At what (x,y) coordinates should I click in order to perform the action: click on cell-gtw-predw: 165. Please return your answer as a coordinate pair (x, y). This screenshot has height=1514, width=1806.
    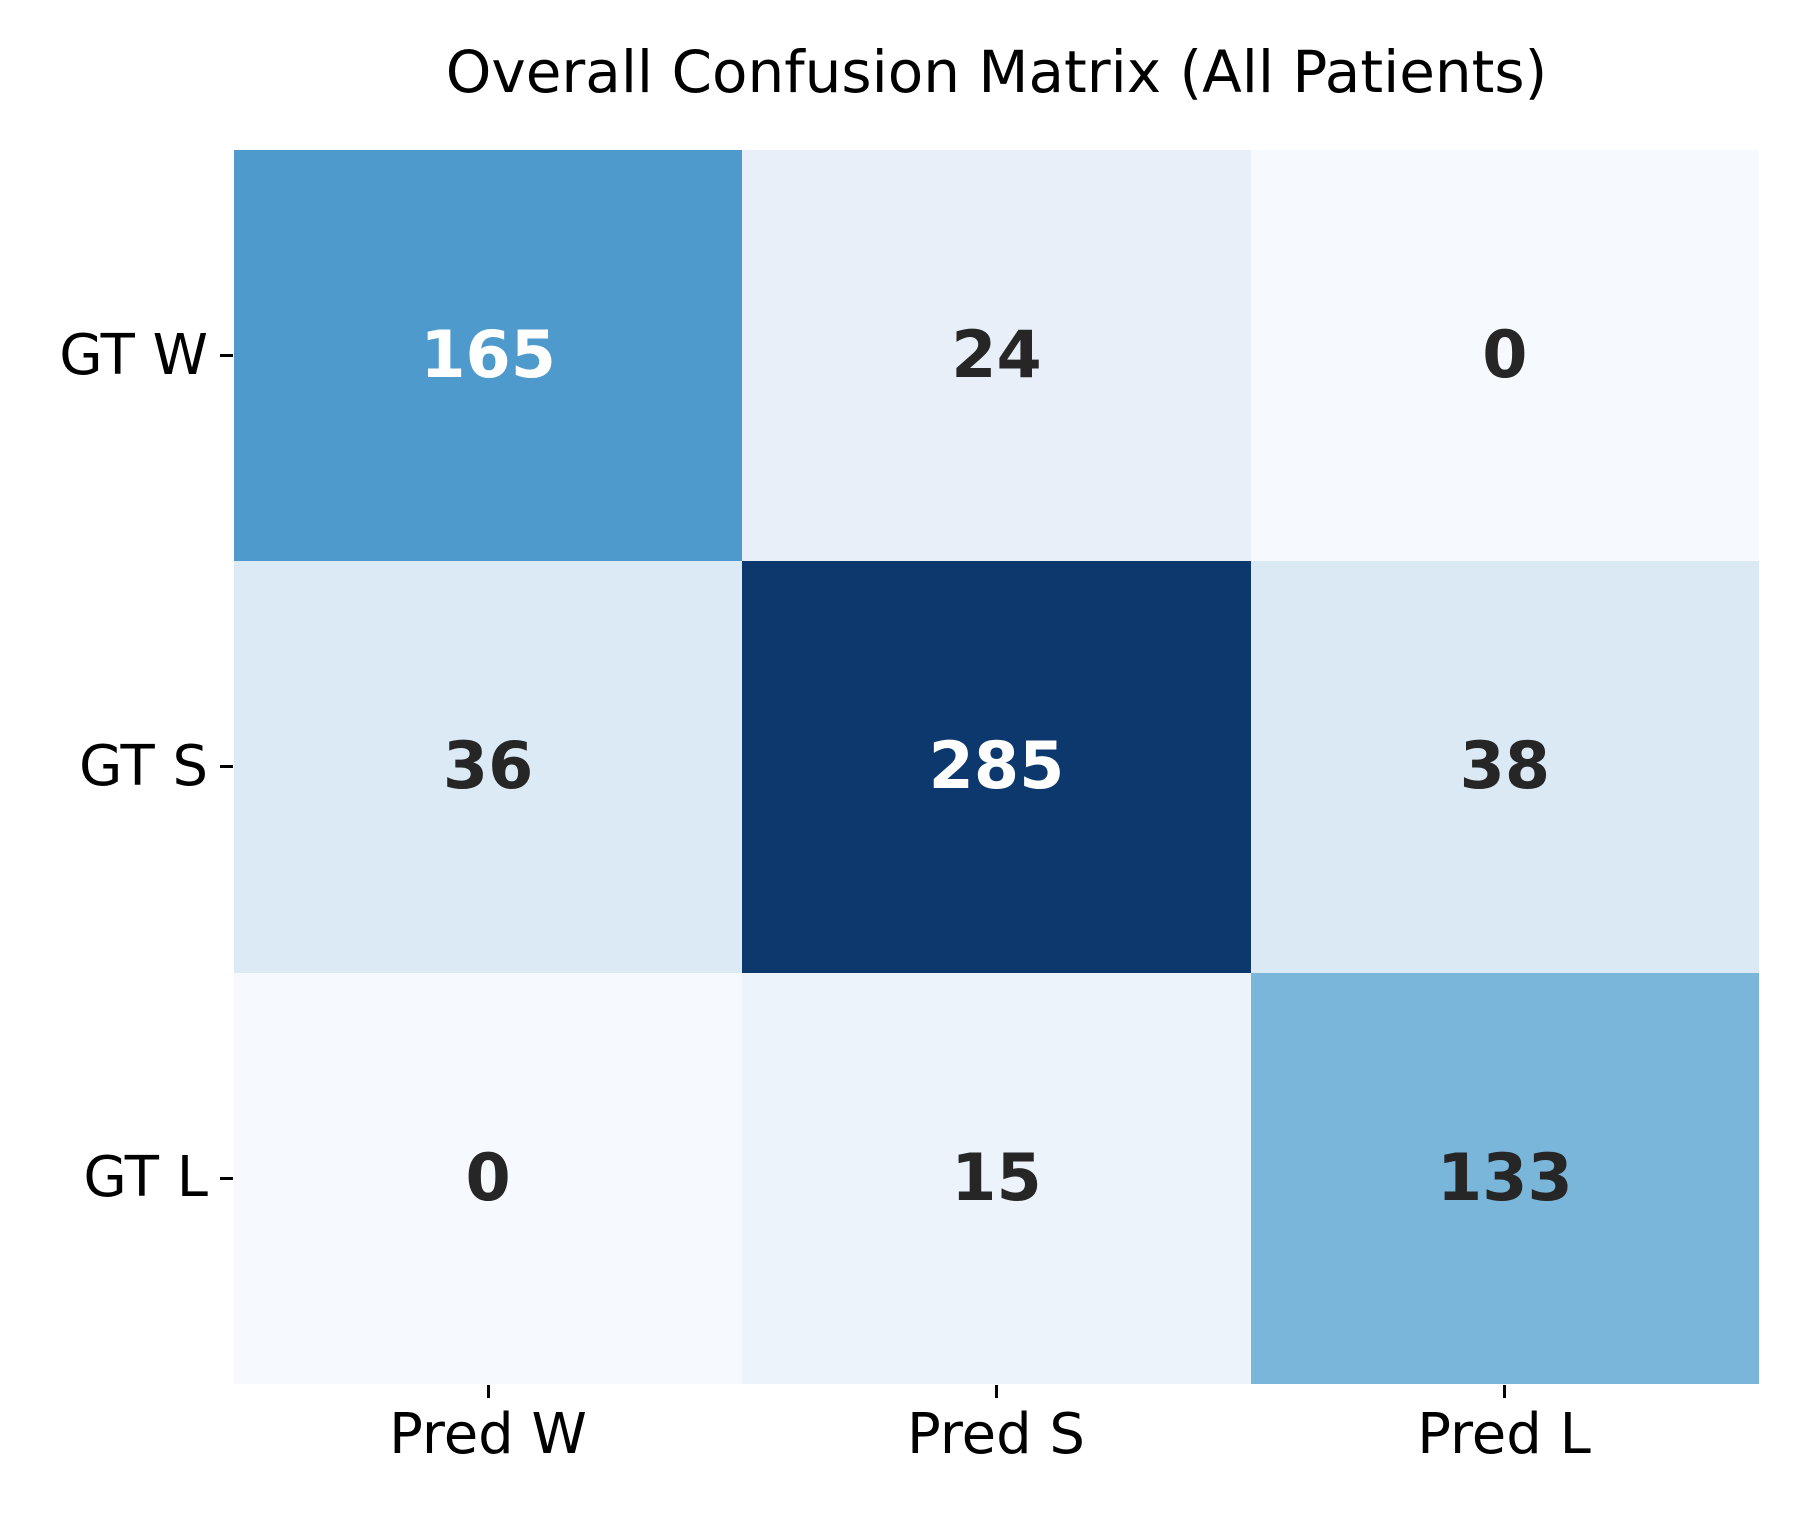
    Looking at the image, I should click on (488, 356).